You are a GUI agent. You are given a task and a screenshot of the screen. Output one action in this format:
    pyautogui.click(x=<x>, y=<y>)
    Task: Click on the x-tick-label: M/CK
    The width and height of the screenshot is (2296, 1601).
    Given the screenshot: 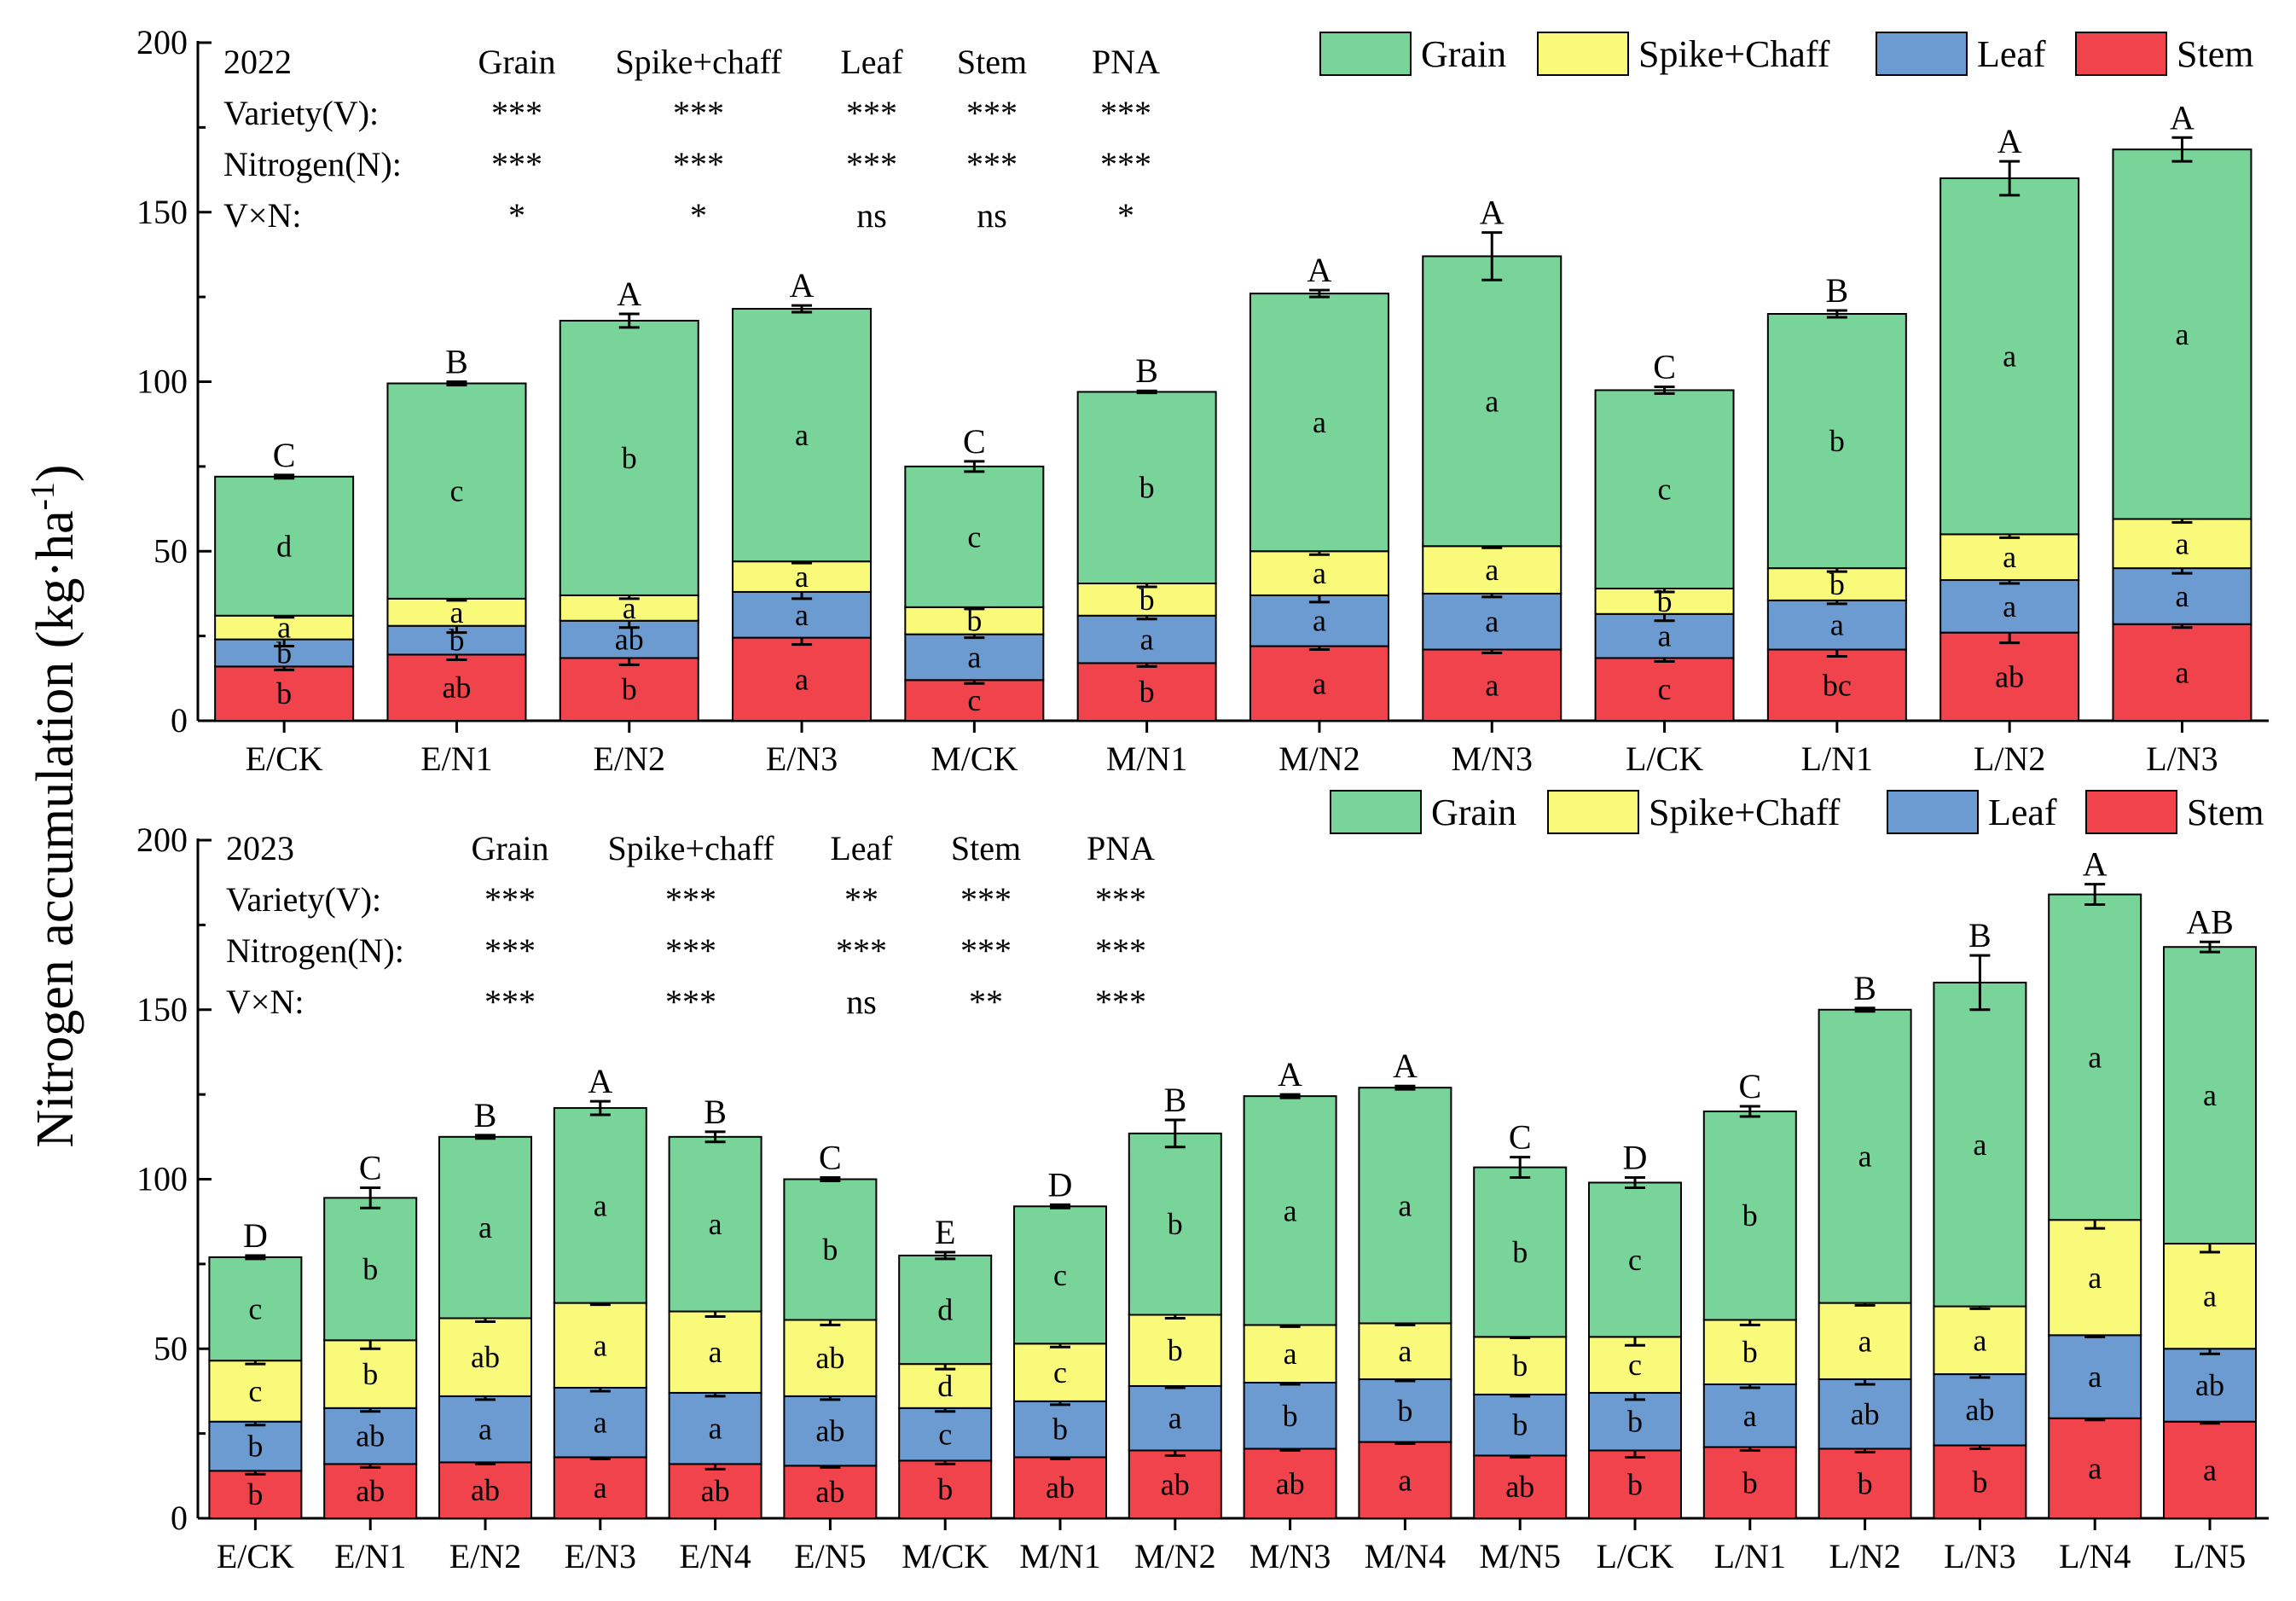 What is the action you would take?
    pyautogui.click(x=945, y=1556)
    